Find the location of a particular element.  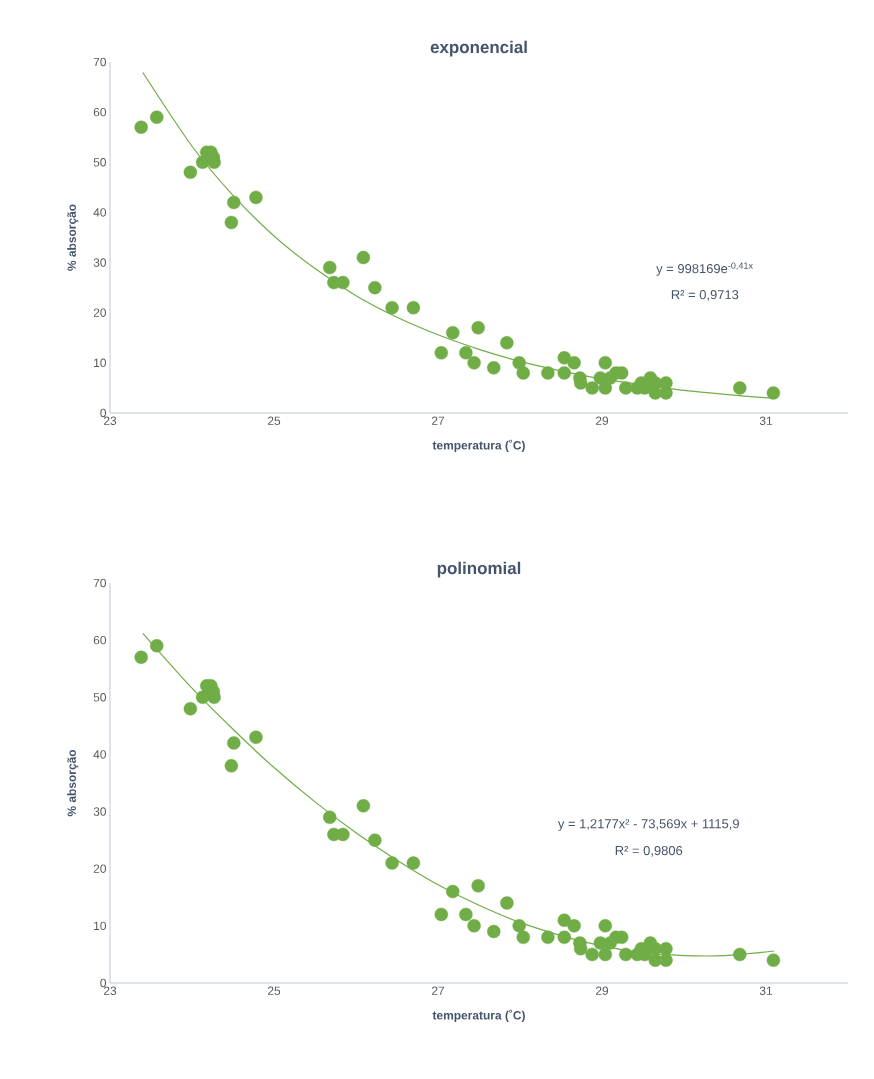

chart-title: polinomial is located at coordinates (479, 569).